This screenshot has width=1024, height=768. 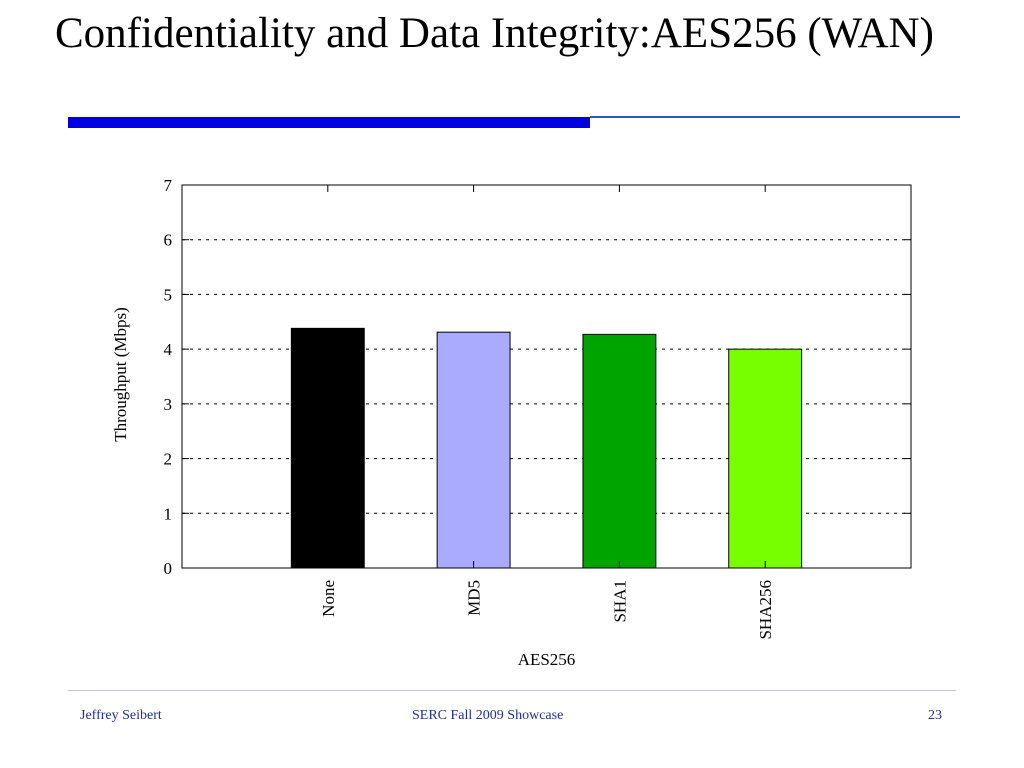 I want to click on bar-sha1, so click(x=619, y=451).